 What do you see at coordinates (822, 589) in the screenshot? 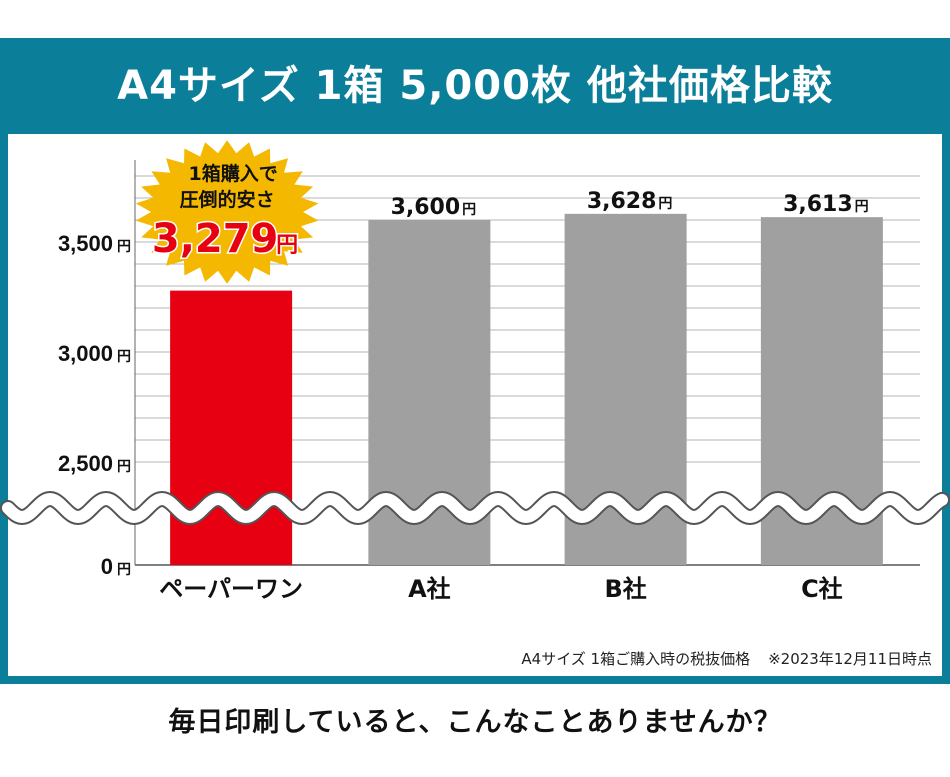
I see `x-category-label: C社` at bounding box center [822, 589].